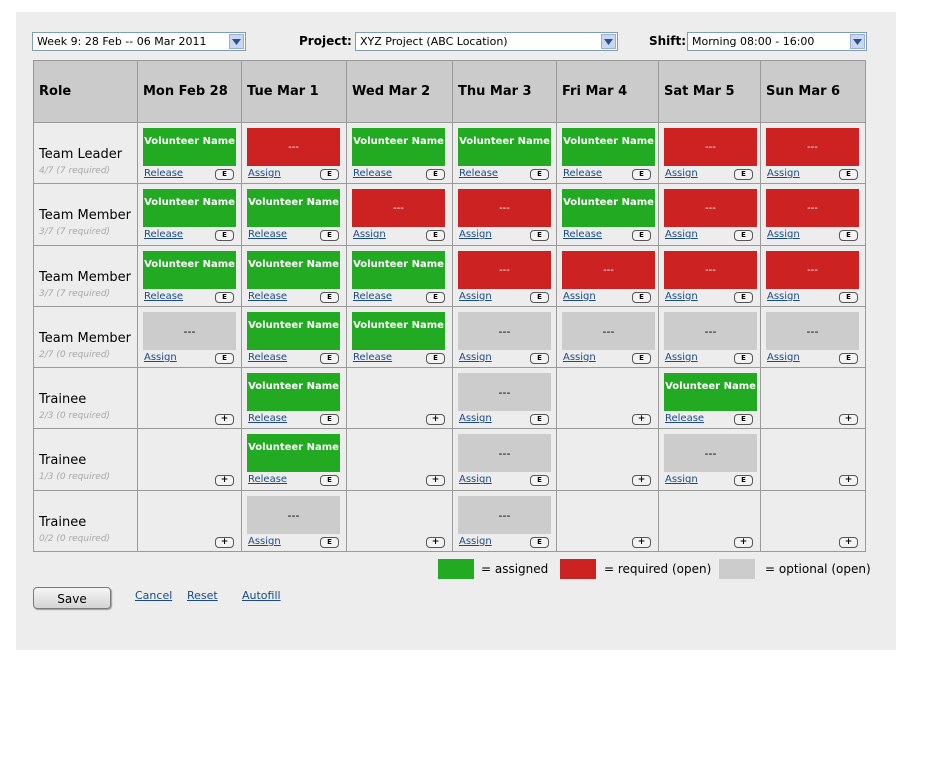  I want to click on week-select: Week 9: 28 Feb -- 06 Mar 2011, so click(139, 41).